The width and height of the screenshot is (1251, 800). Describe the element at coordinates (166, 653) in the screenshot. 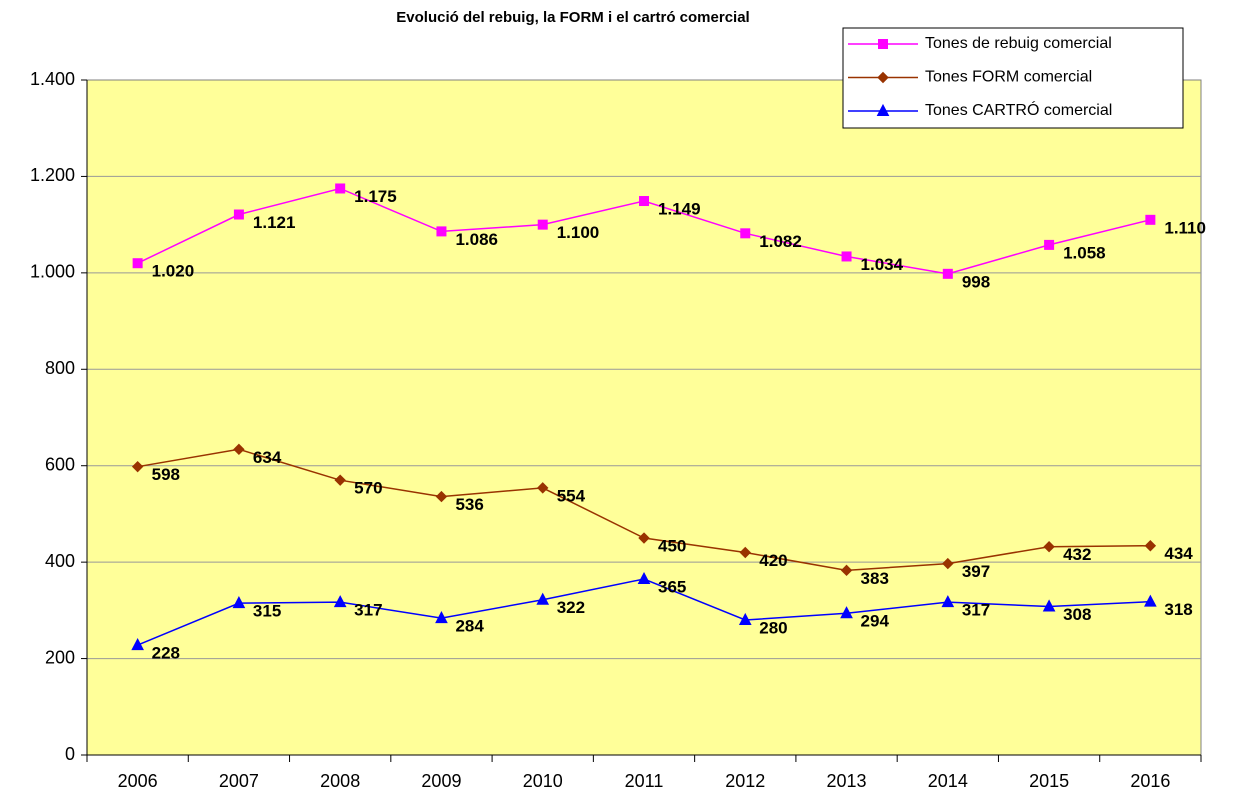

I see `data-label: 228` at that location.